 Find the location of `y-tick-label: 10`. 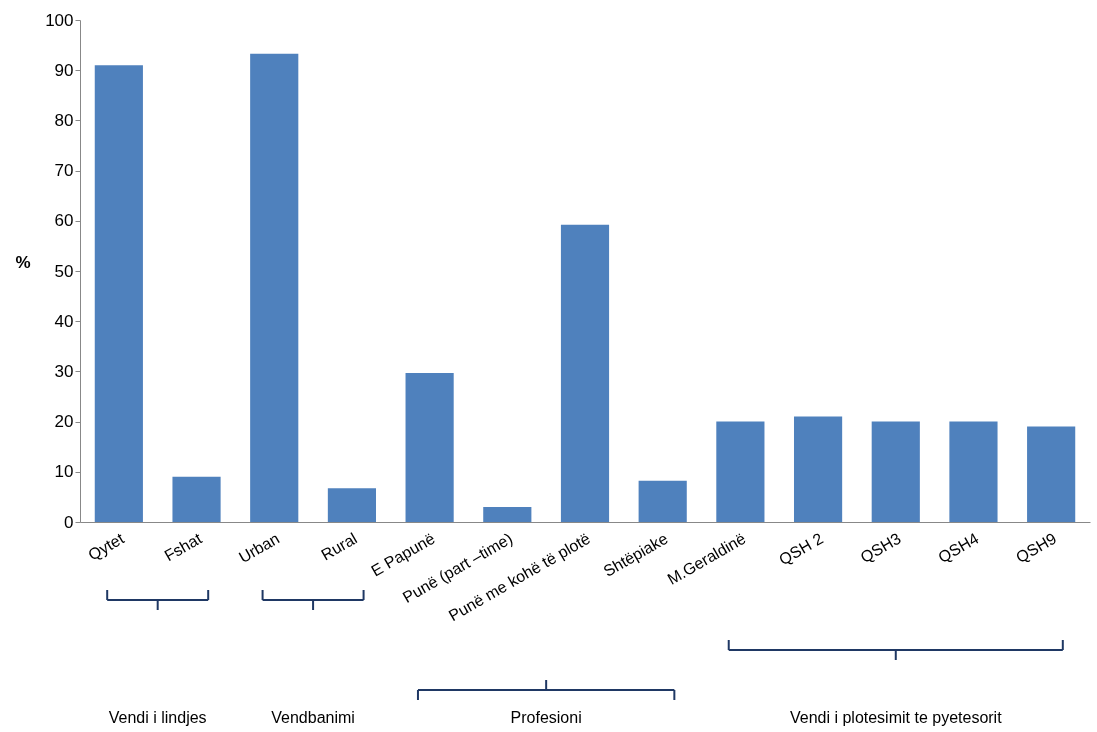

y-tick-label: 10 is located at coordinates (64, 472).